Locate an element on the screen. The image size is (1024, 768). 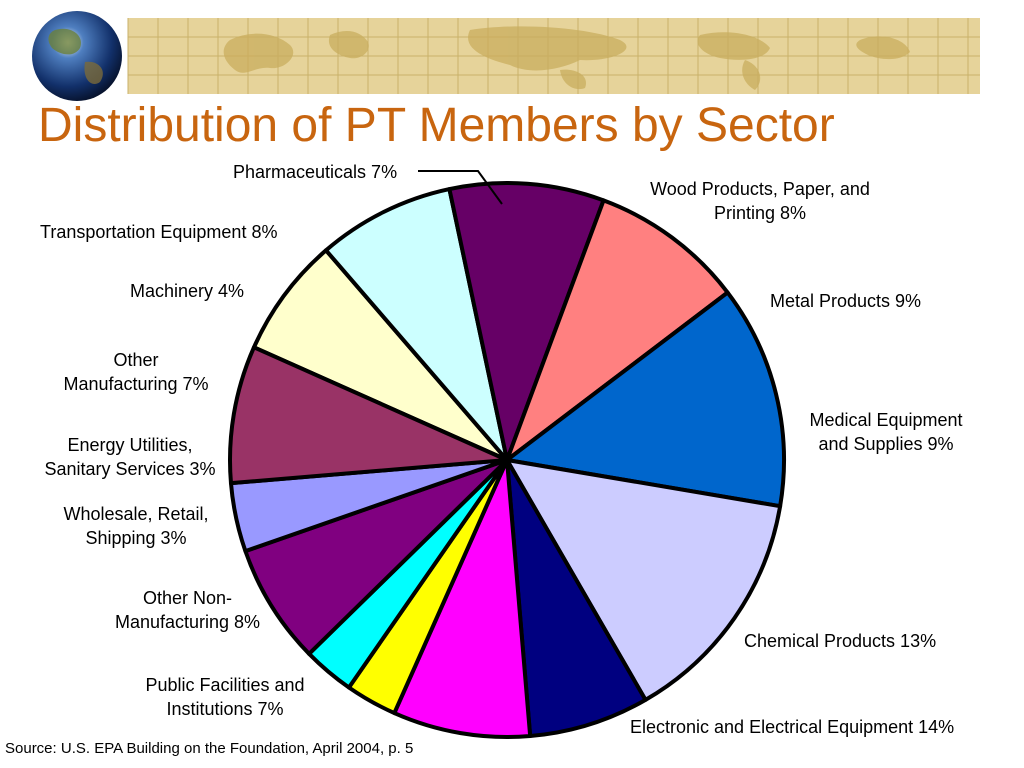
globe-icon is located at coordinates (77, 56).